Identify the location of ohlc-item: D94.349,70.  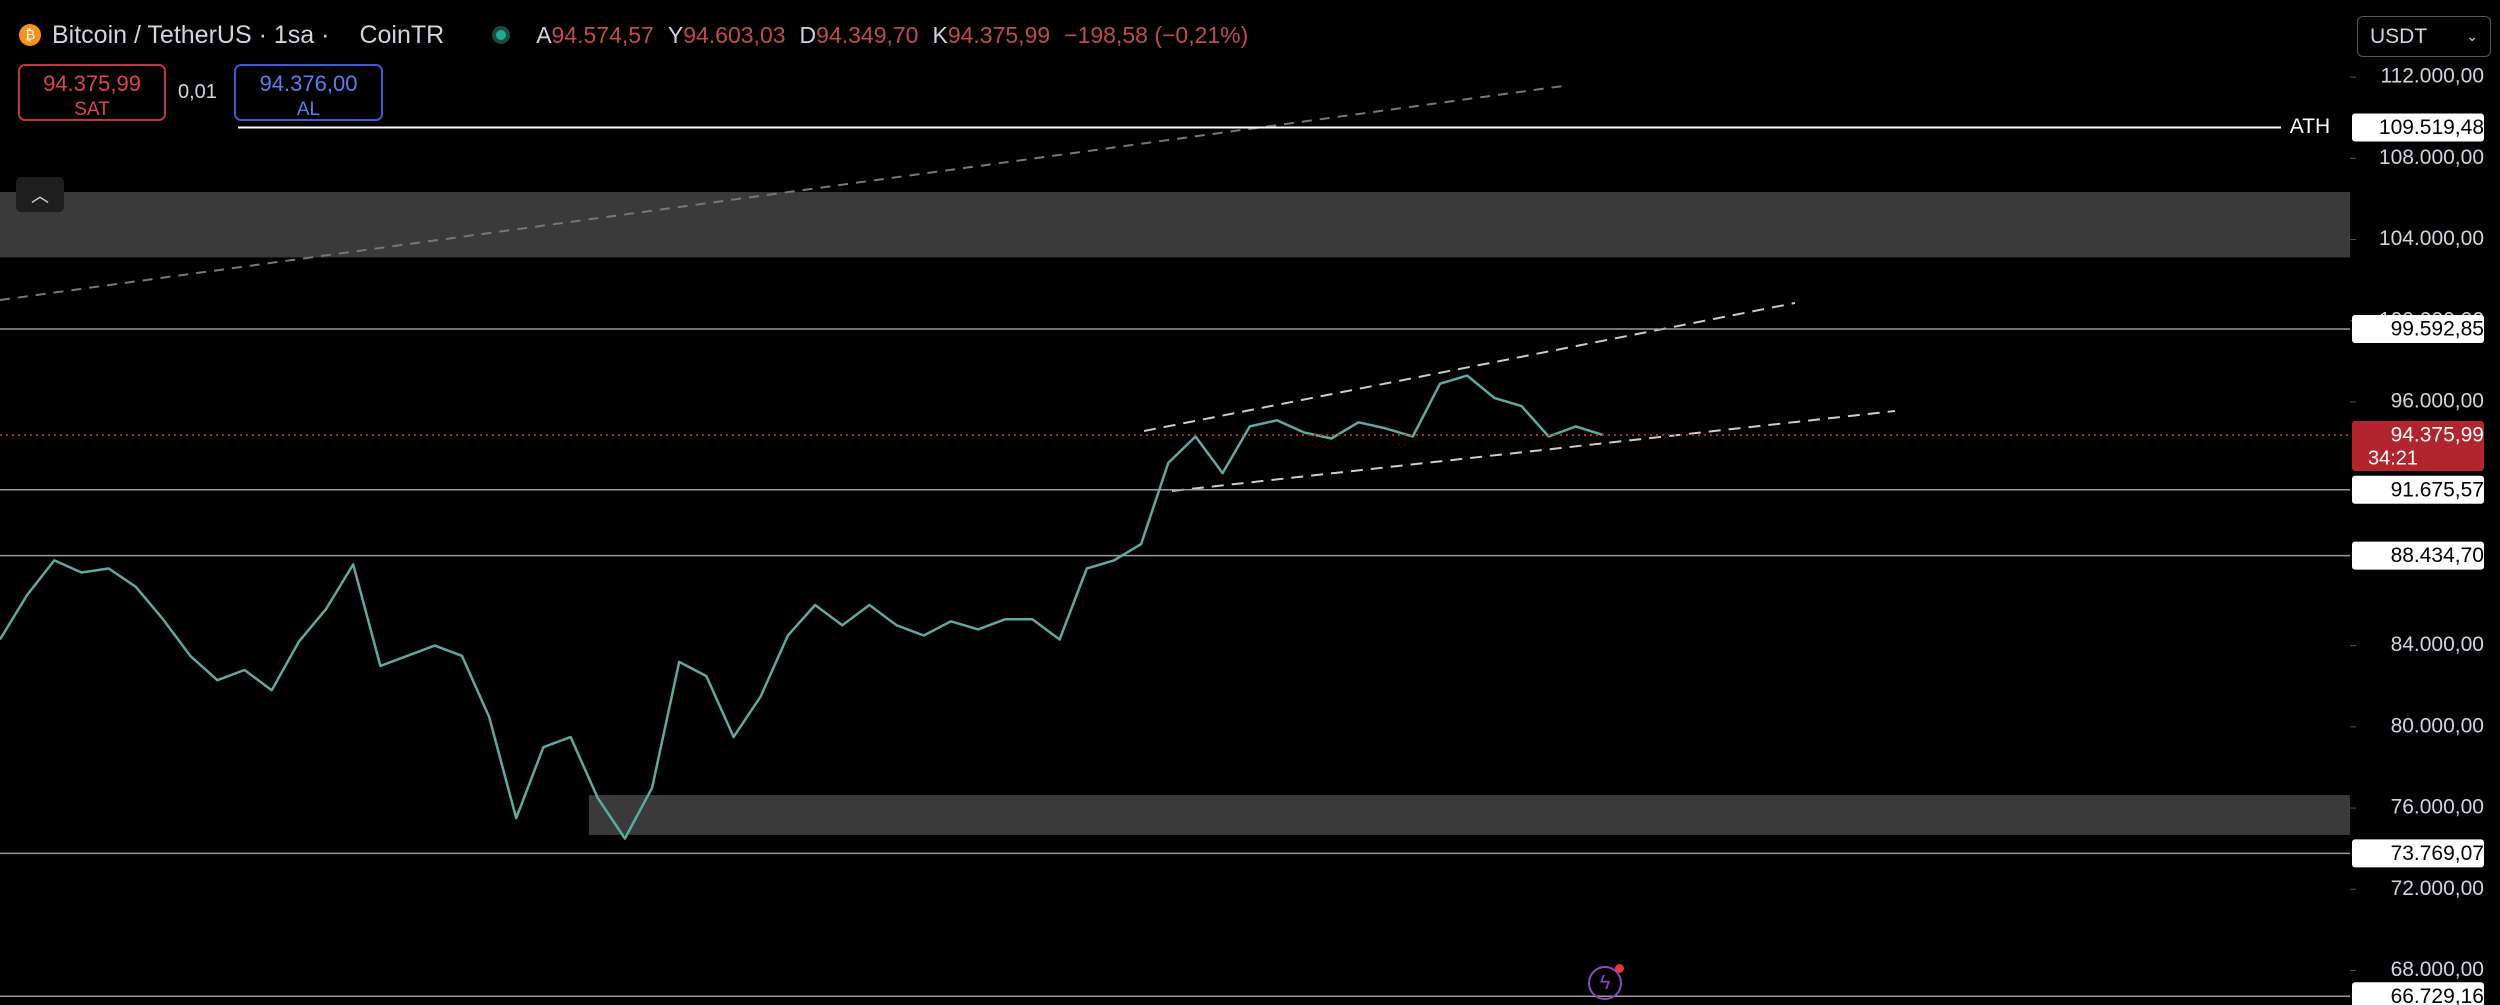
(859, 35).